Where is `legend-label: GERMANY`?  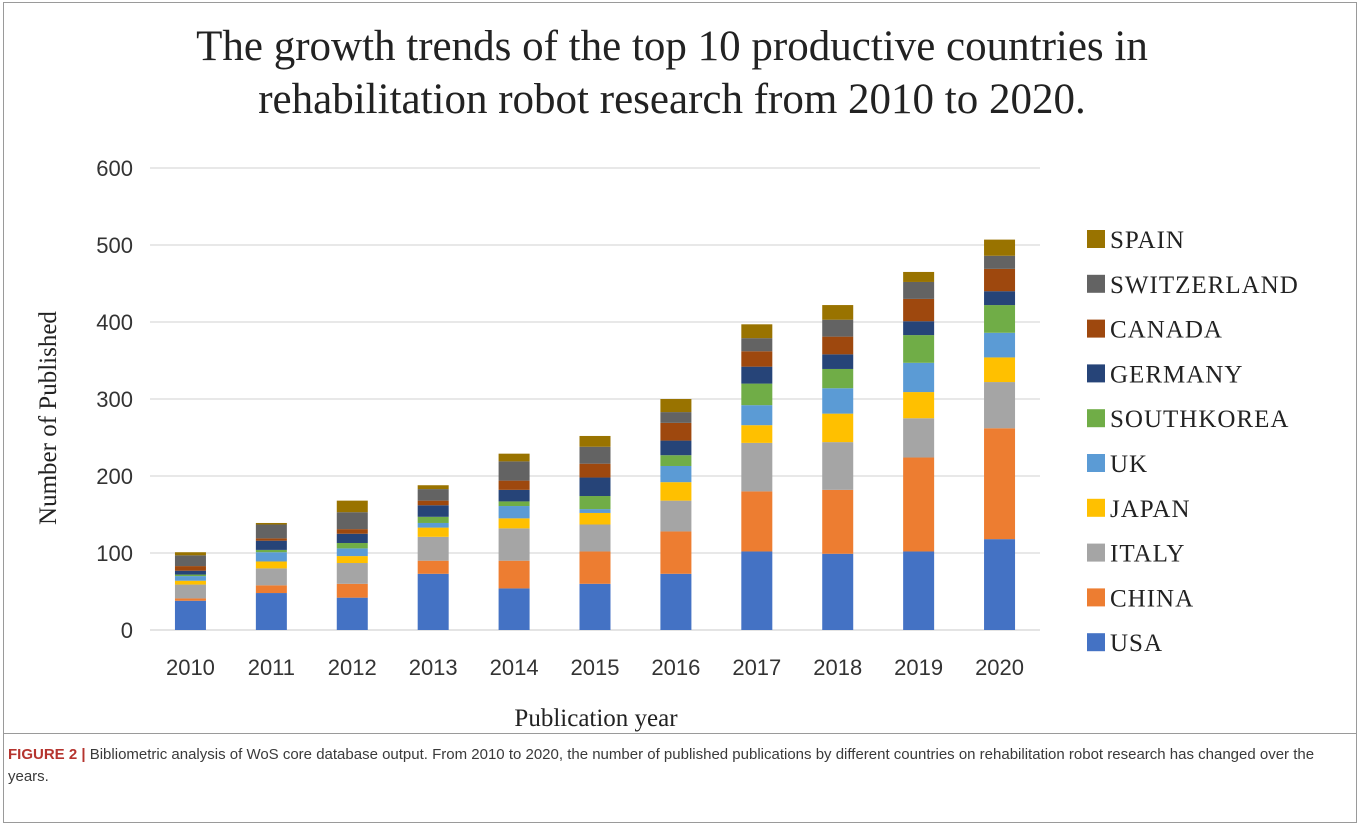
legend-label: GERMANY is located at coordinates (1176, 374).